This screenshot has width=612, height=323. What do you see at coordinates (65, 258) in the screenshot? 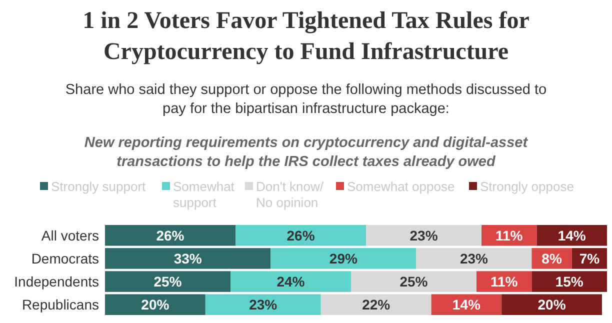
I see `y-tick-label: Democrats` at bounding box center [65, 258].